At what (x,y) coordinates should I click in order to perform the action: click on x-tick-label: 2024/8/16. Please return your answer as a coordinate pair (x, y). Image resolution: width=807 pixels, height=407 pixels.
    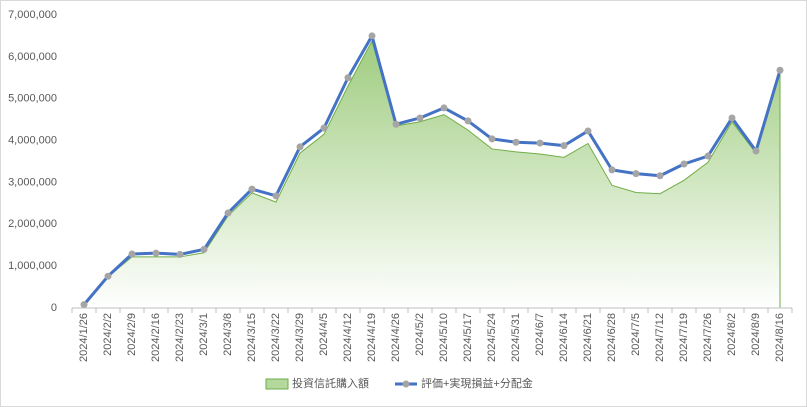
    Looking at the image, I should click on (780, 337).